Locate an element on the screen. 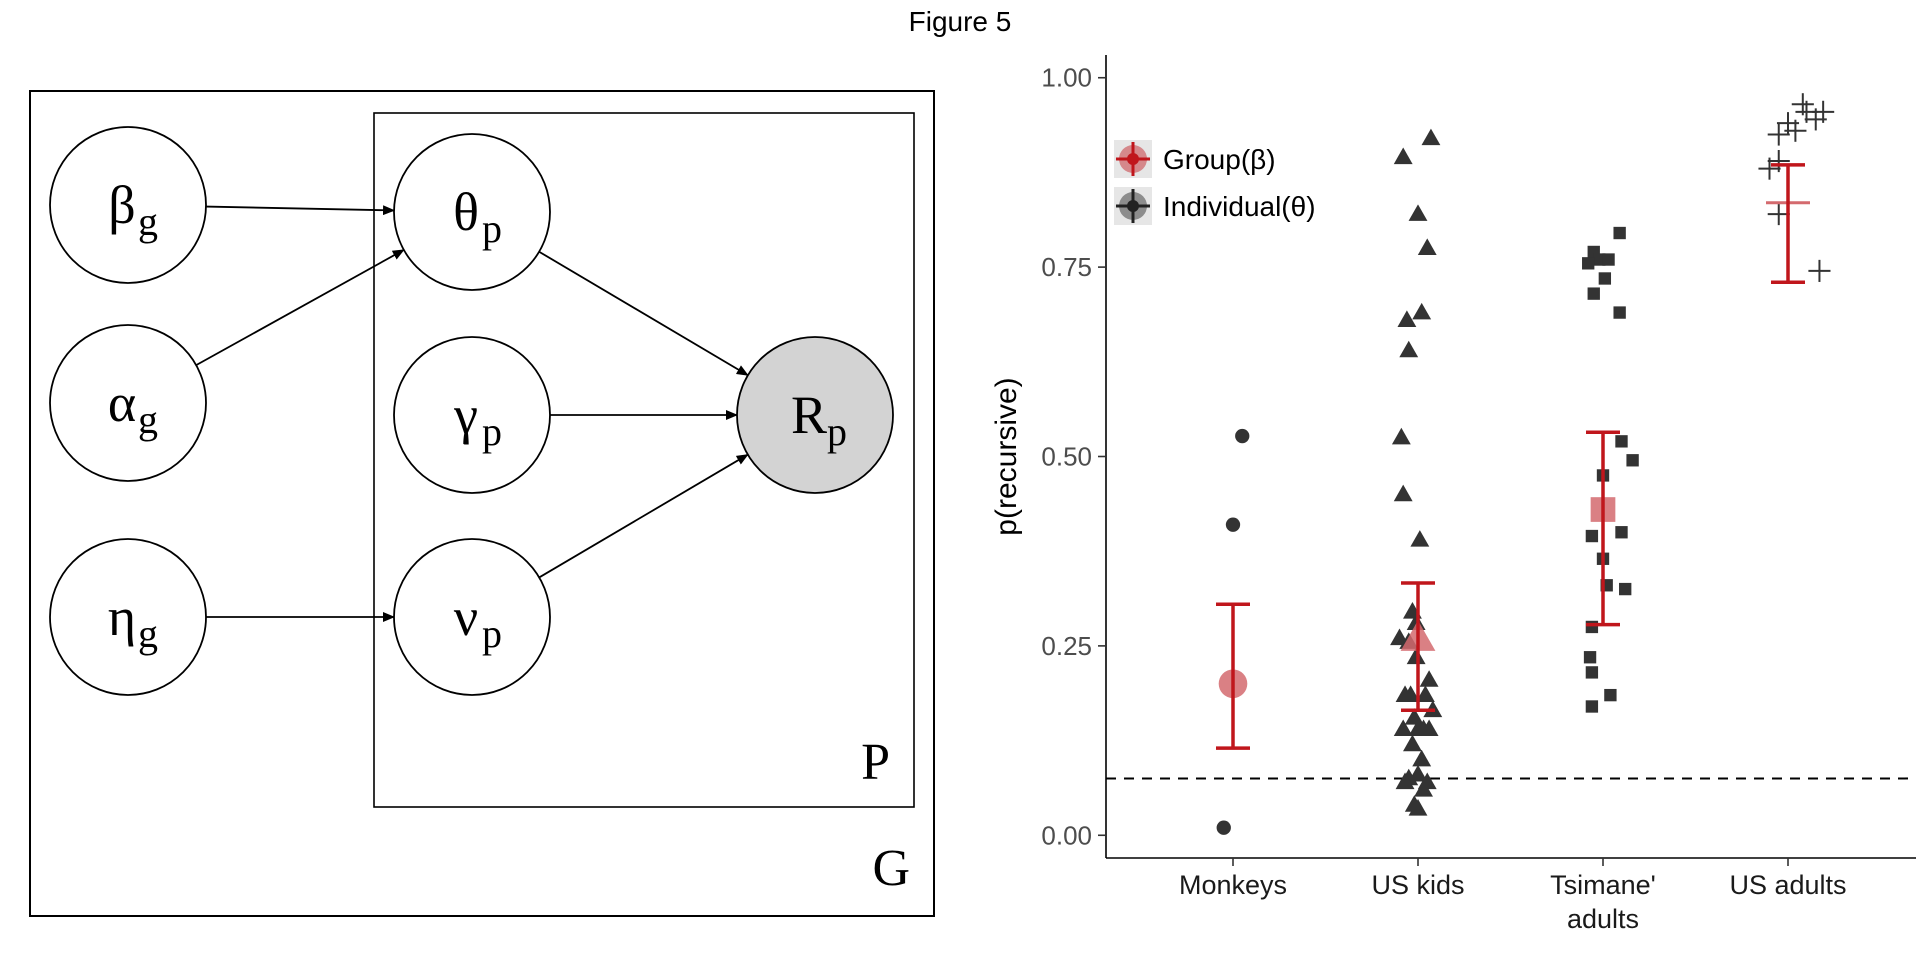 This screenshot has width=1920, height=960. y-axis-label: p(recursive) is located at coordinates (1006, 456).